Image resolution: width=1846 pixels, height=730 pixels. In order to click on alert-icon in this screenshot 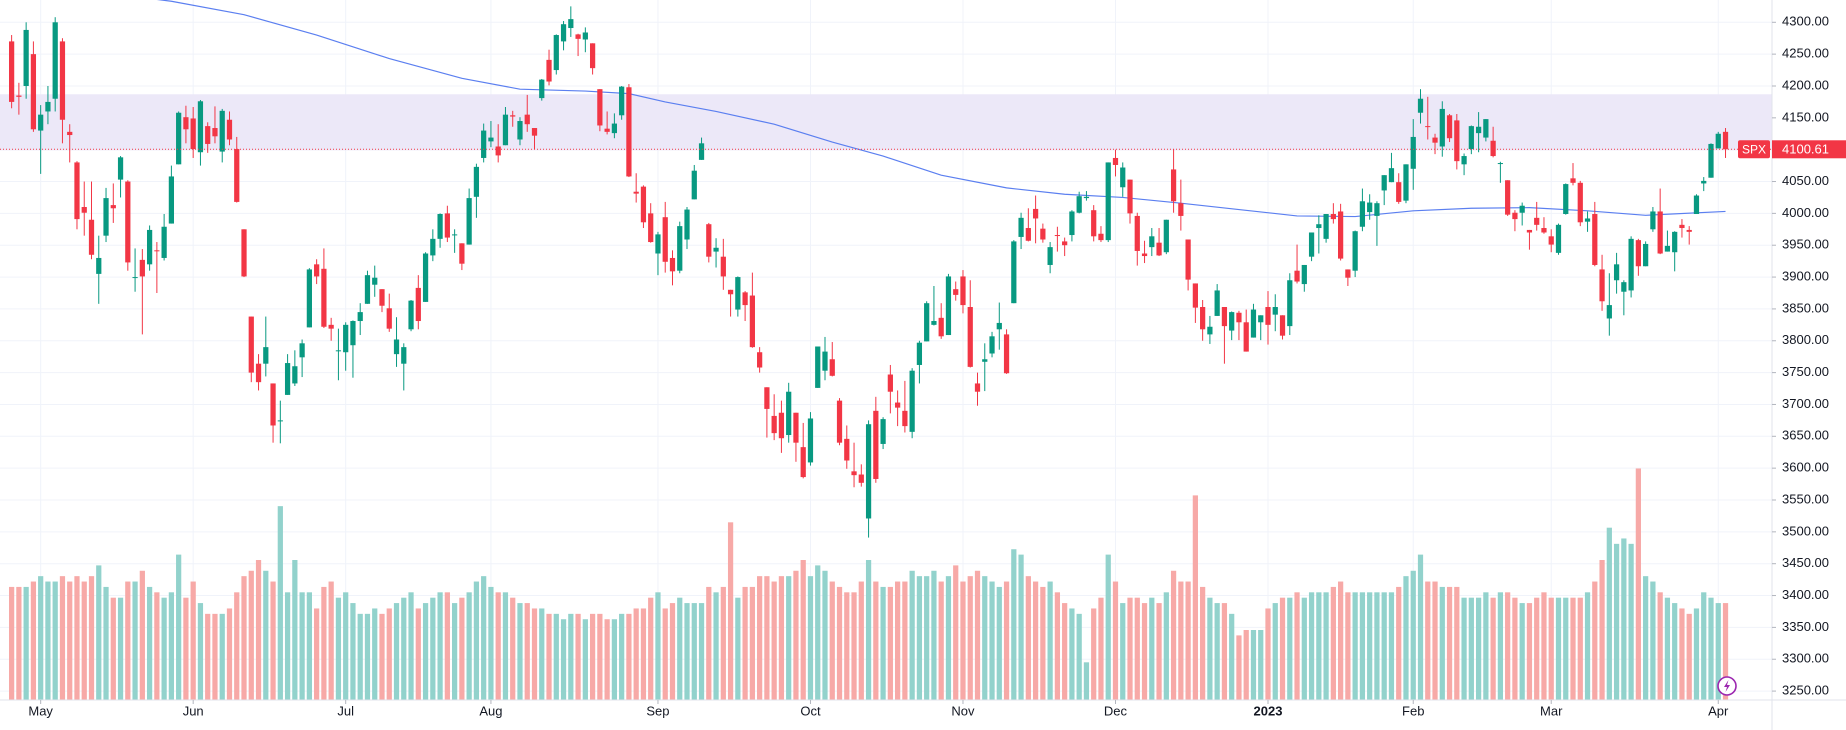, I will do `click(1727, 686)`.